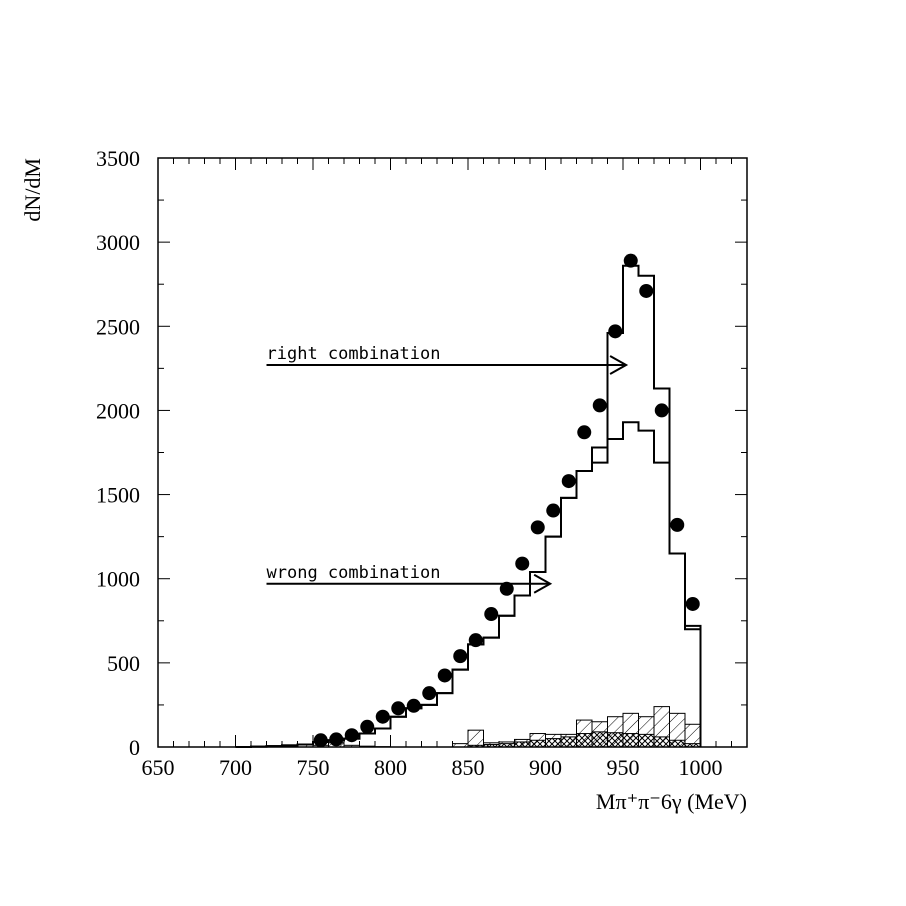  I want to click on y-axis-title: dN/dM, so click(32, 190).